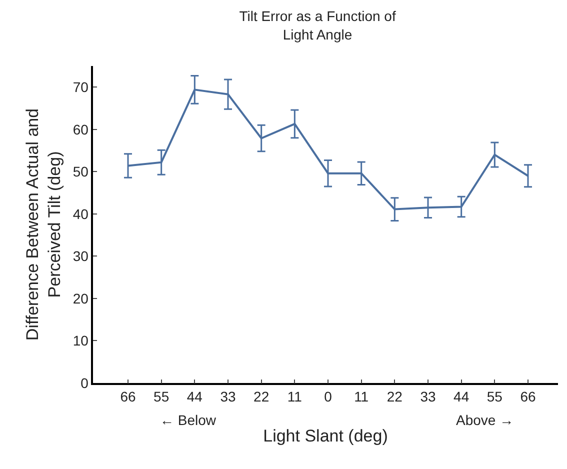  I want to click on chart-title: Tilt Error as a Function of Light Angle, so click(317, 25).